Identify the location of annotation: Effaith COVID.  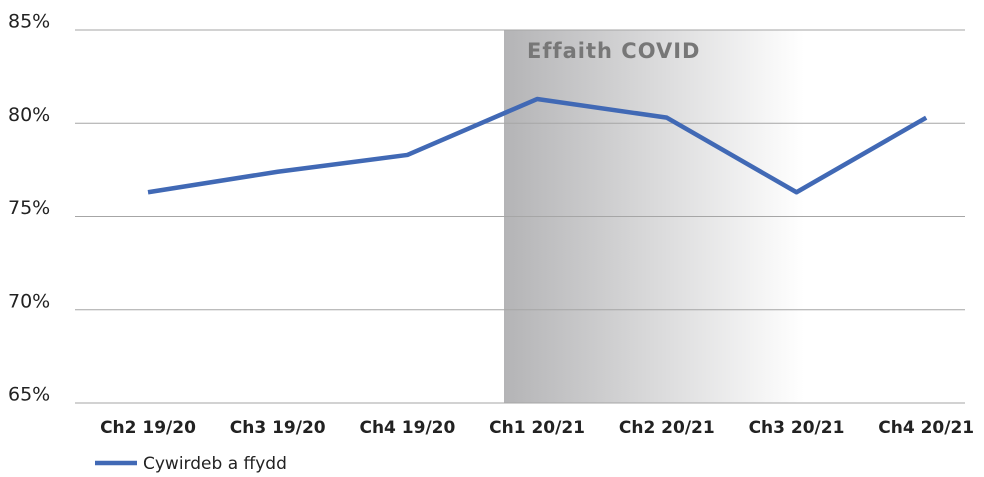
(613, 51).